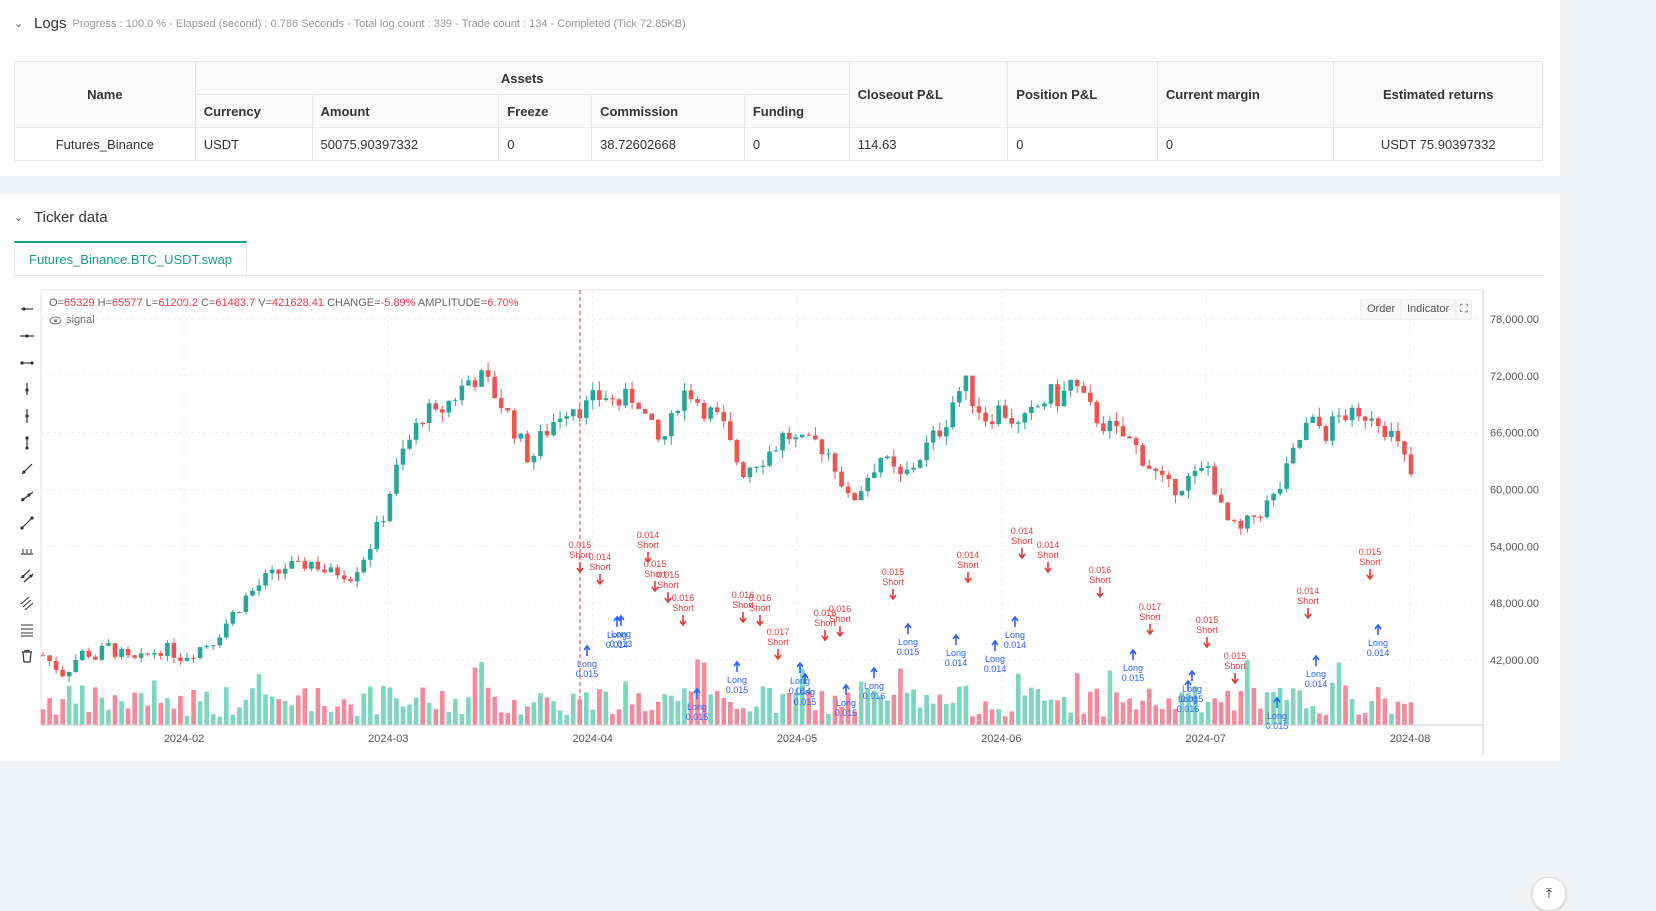  Describe the element at coordinates (27, 416) in the screenshot. I see `vertical-line-icon` at that location.